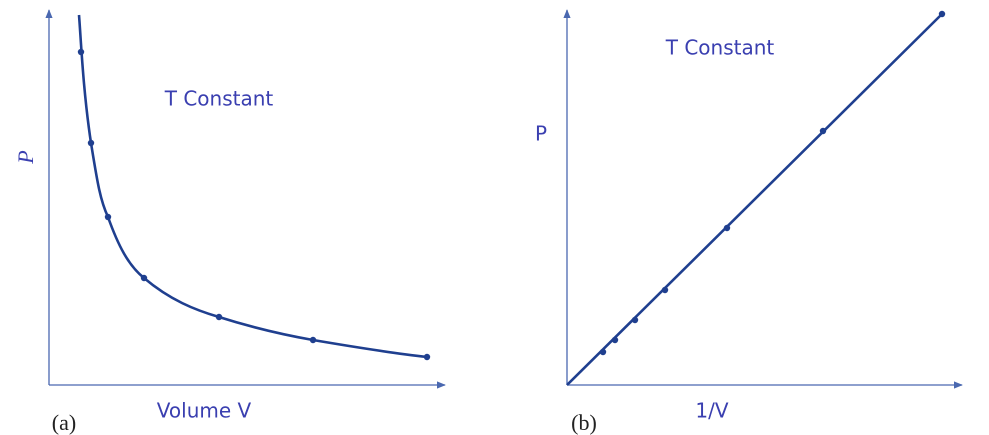 This screenshot has height=435, width=989. I want to click on panel-tag: (b), so click(584, 422).